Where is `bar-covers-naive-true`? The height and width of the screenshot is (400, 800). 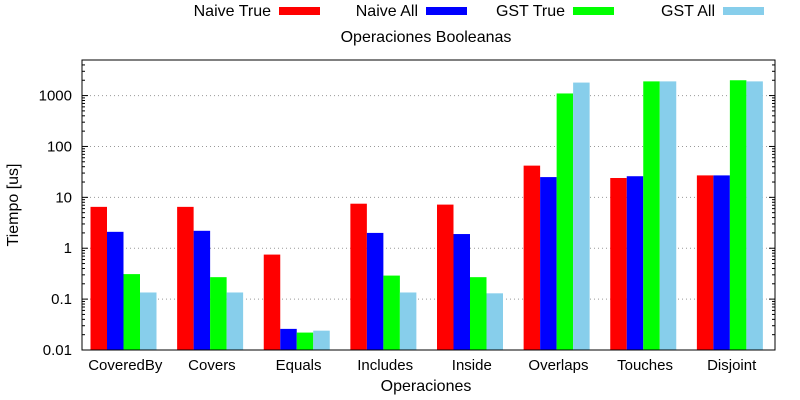 bar-covers-naive-true is located at coordinates (185, 278).